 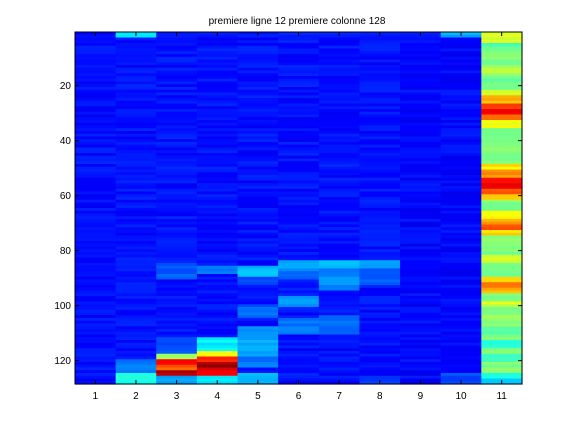 I want to click on x-tick-label: 2, so click(x=136, y=396).